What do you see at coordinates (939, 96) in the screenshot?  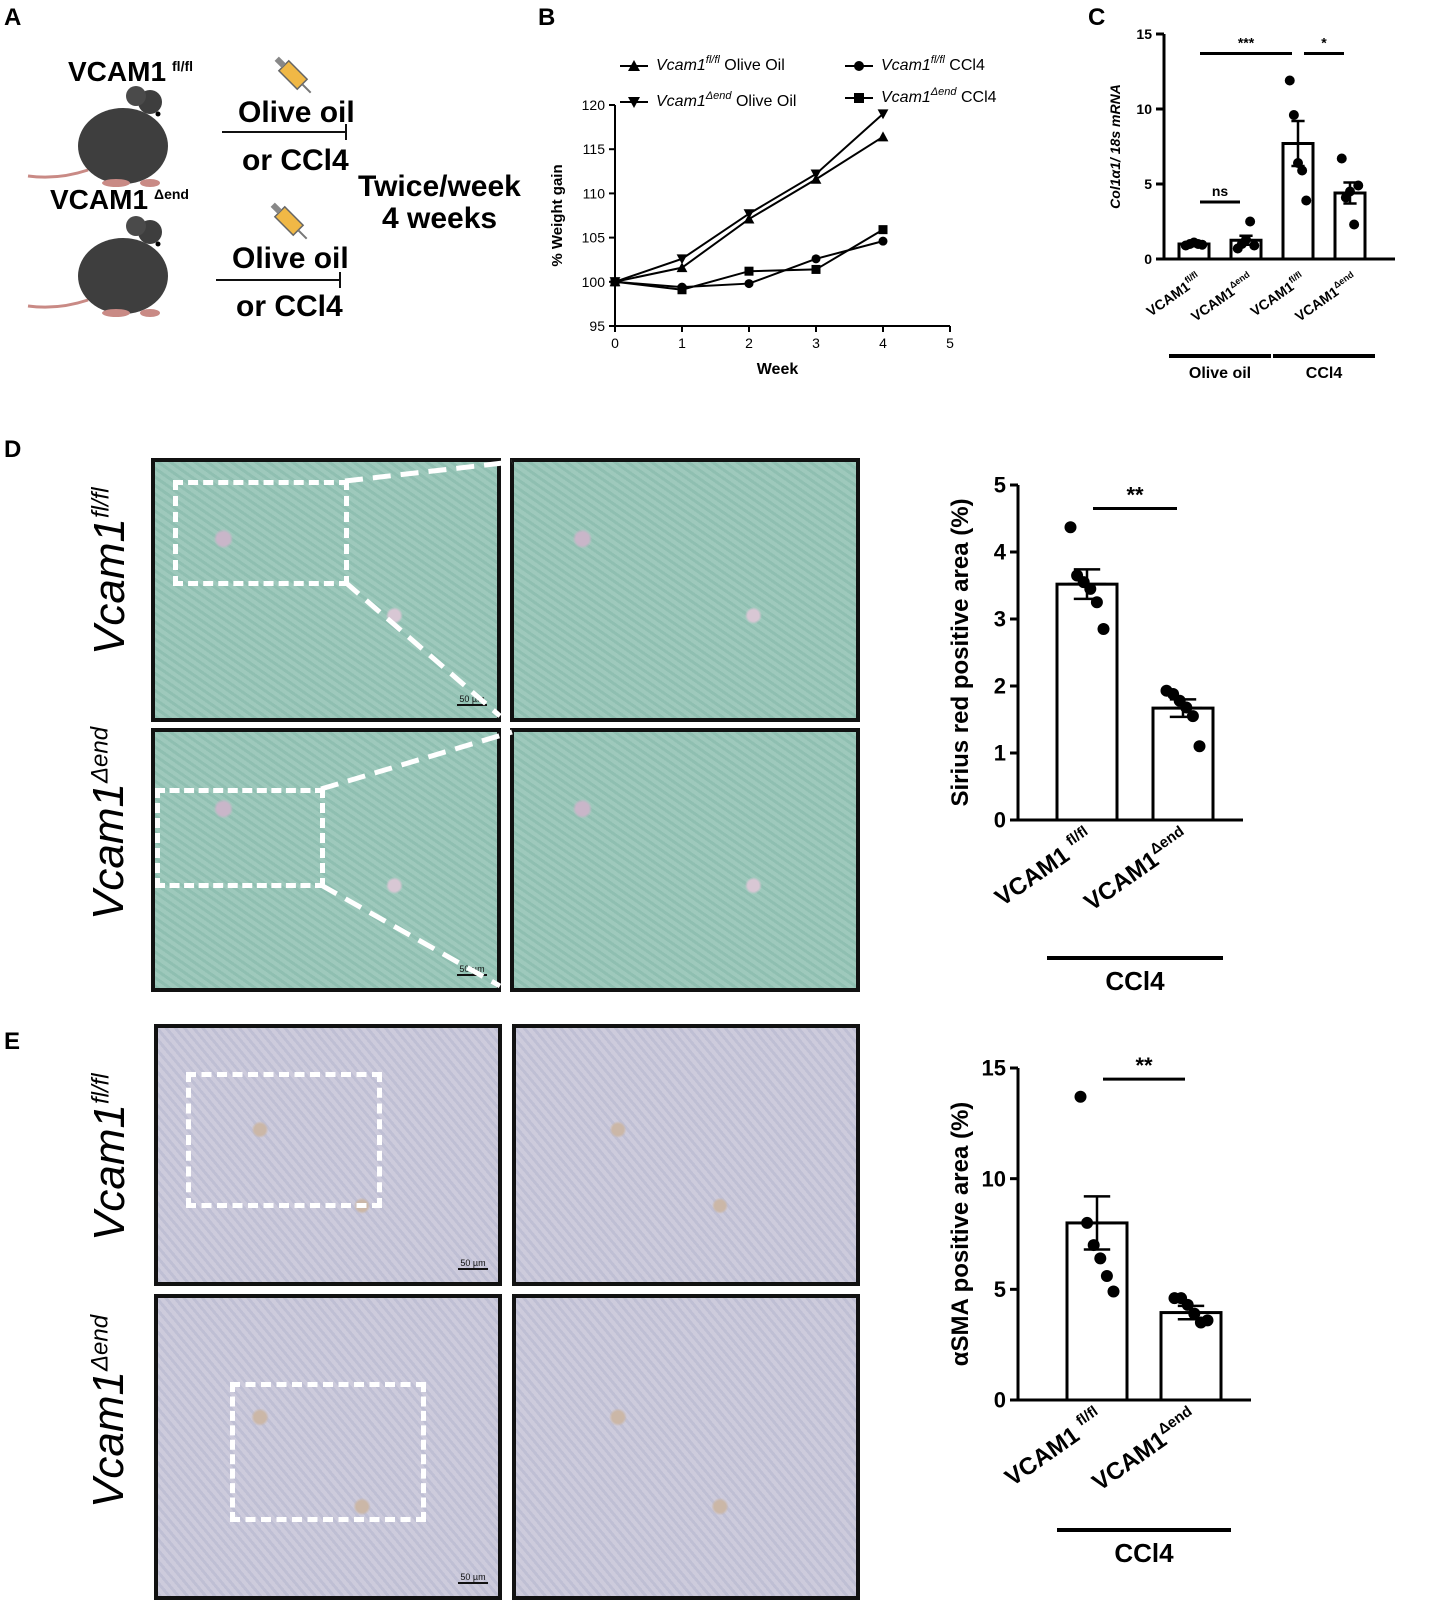 I see `legend-entry: Vcam1Δend CCl4` at bounding box center [939, 96].